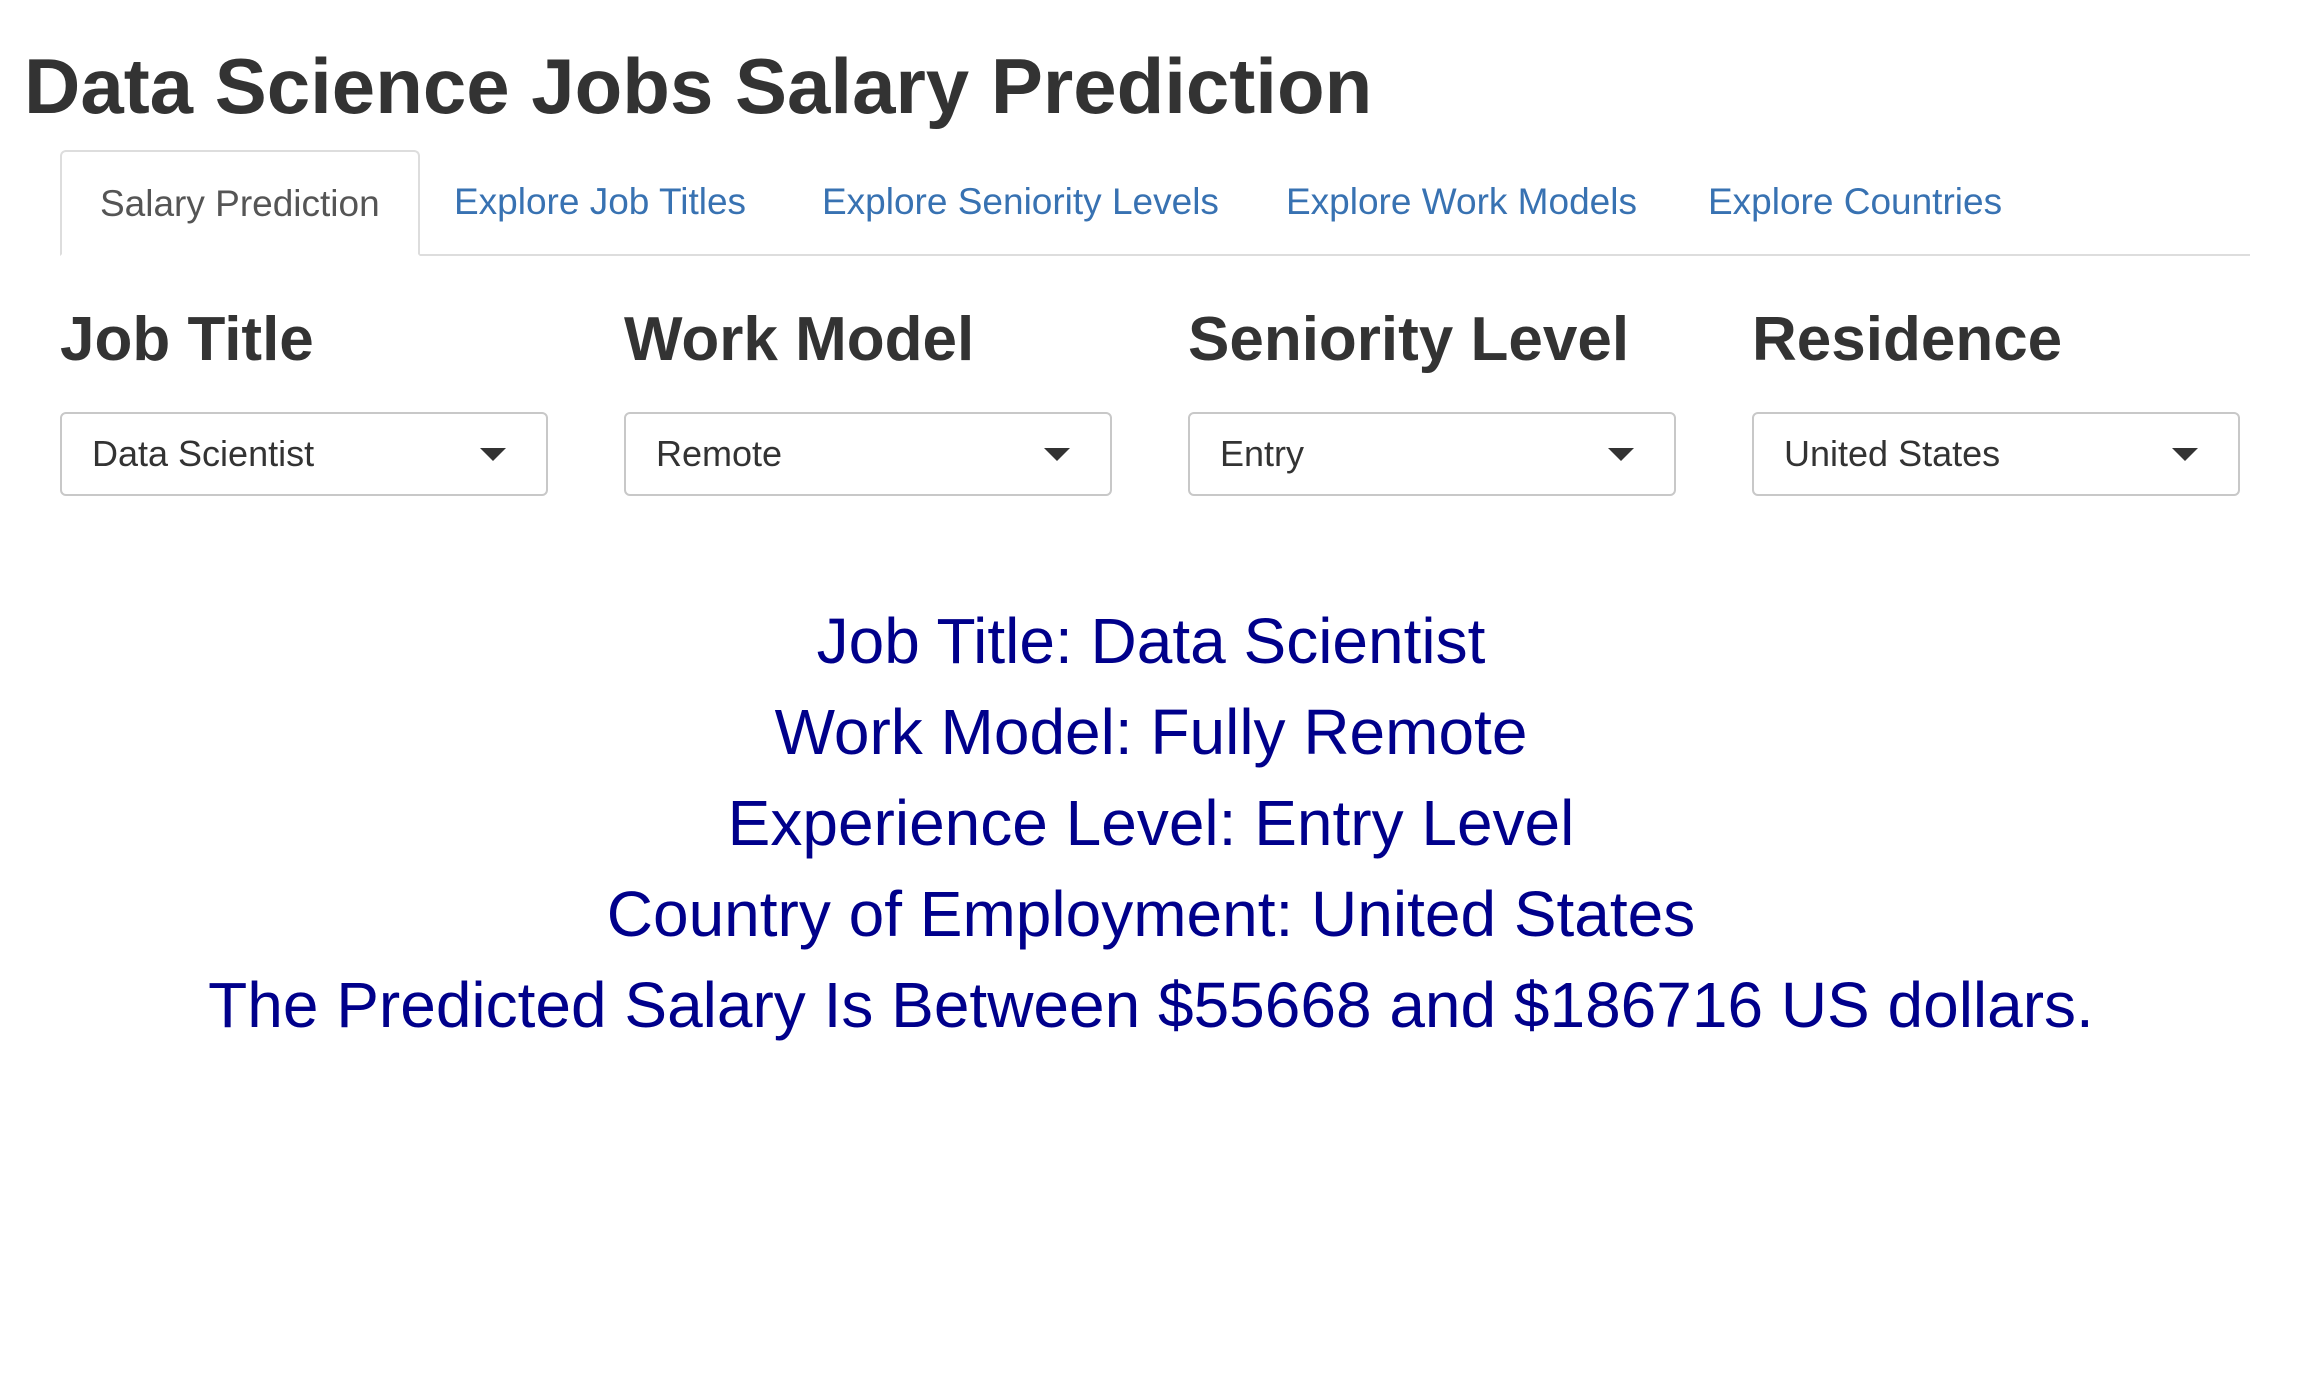 The height and width of the screenshot is (1388, 2302). What do you see at coordinates (868, 454) in the screenshot?
I see `work-model-select: Remote` at bounding box center [868, 454].